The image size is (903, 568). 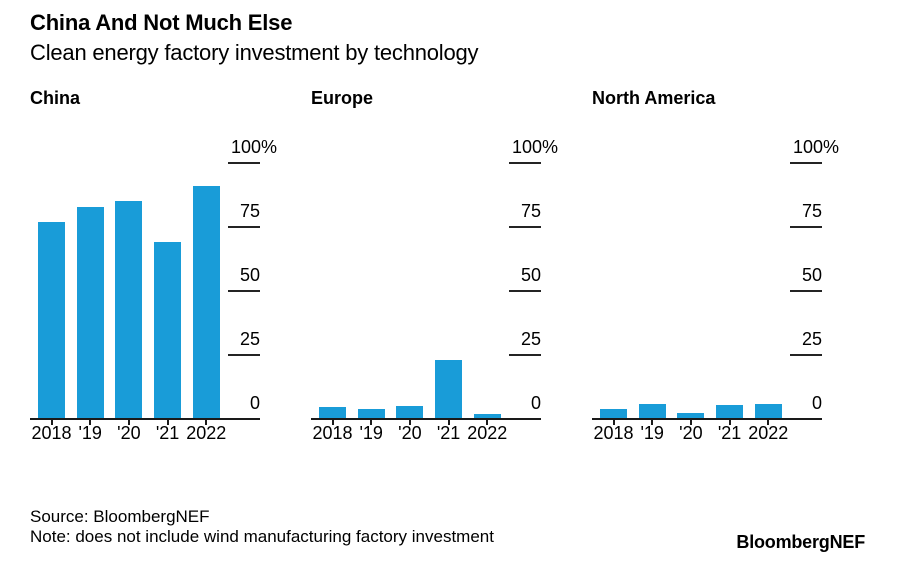 What do you see at coordinates (342, 98) in the screenshot?
I see `panel-title: Europe` at bounding box center [342, 98].